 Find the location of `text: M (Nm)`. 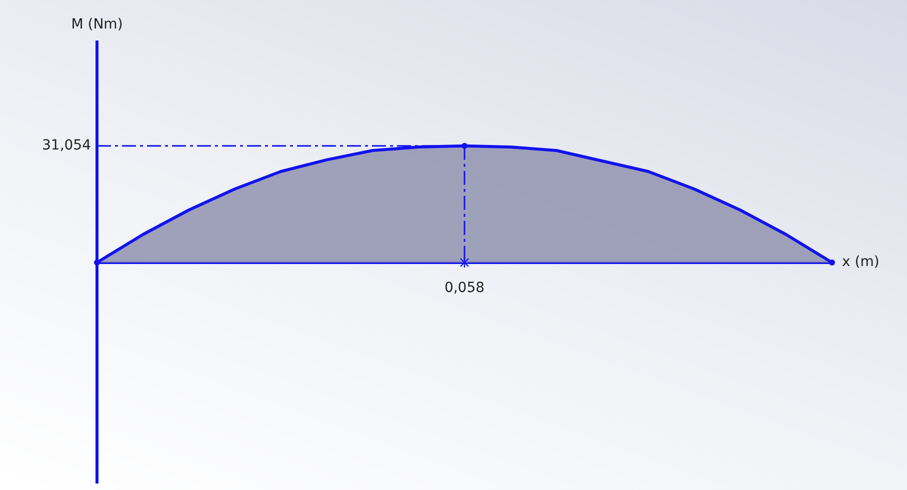

text: M (Nm) is located at coordinates (97, 24).